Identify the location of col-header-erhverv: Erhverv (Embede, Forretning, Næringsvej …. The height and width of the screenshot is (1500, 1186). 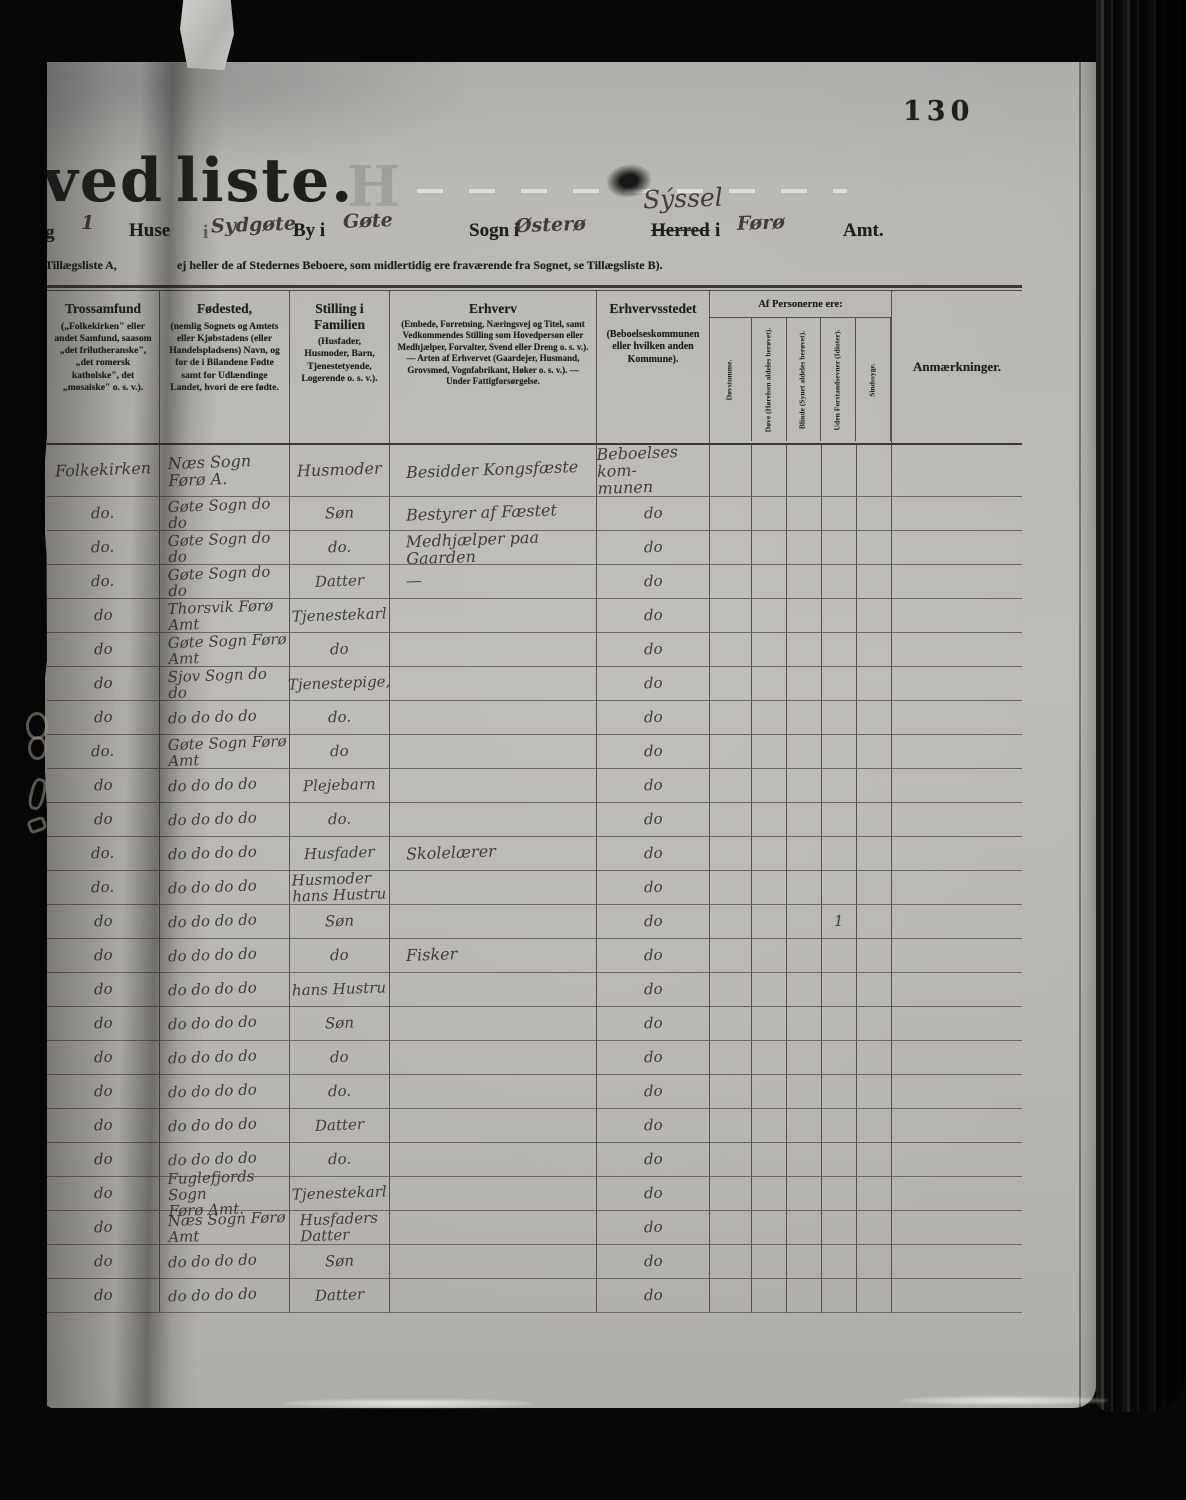
(493, 367).